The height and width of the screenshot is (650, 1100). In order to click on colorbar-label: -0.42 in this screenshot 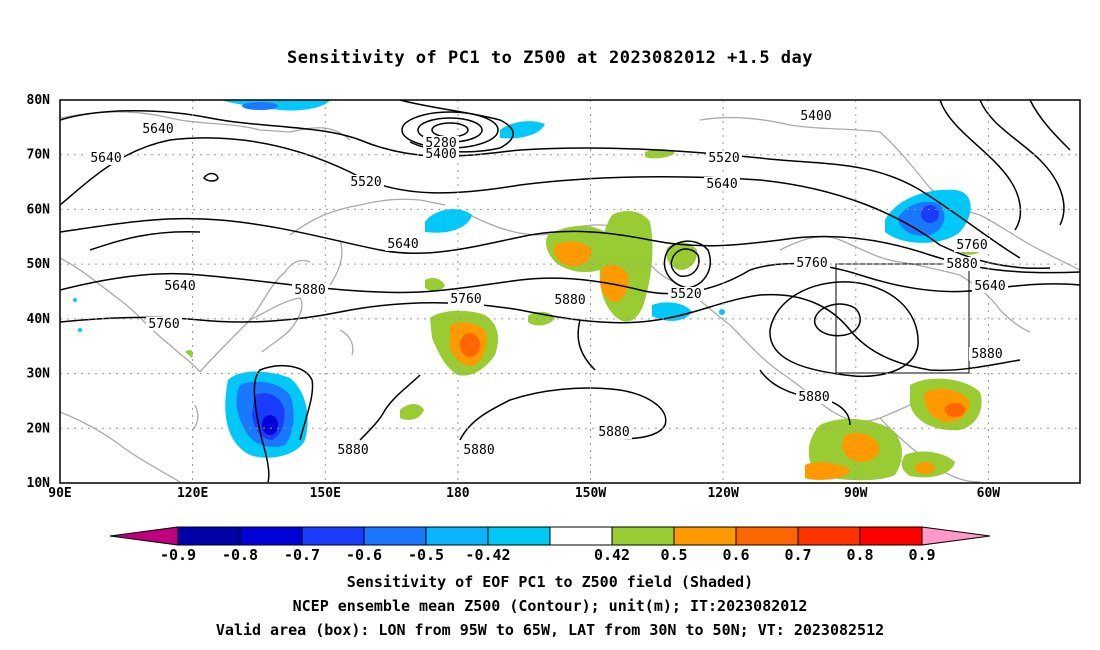, I will do `click(487, 555)`.